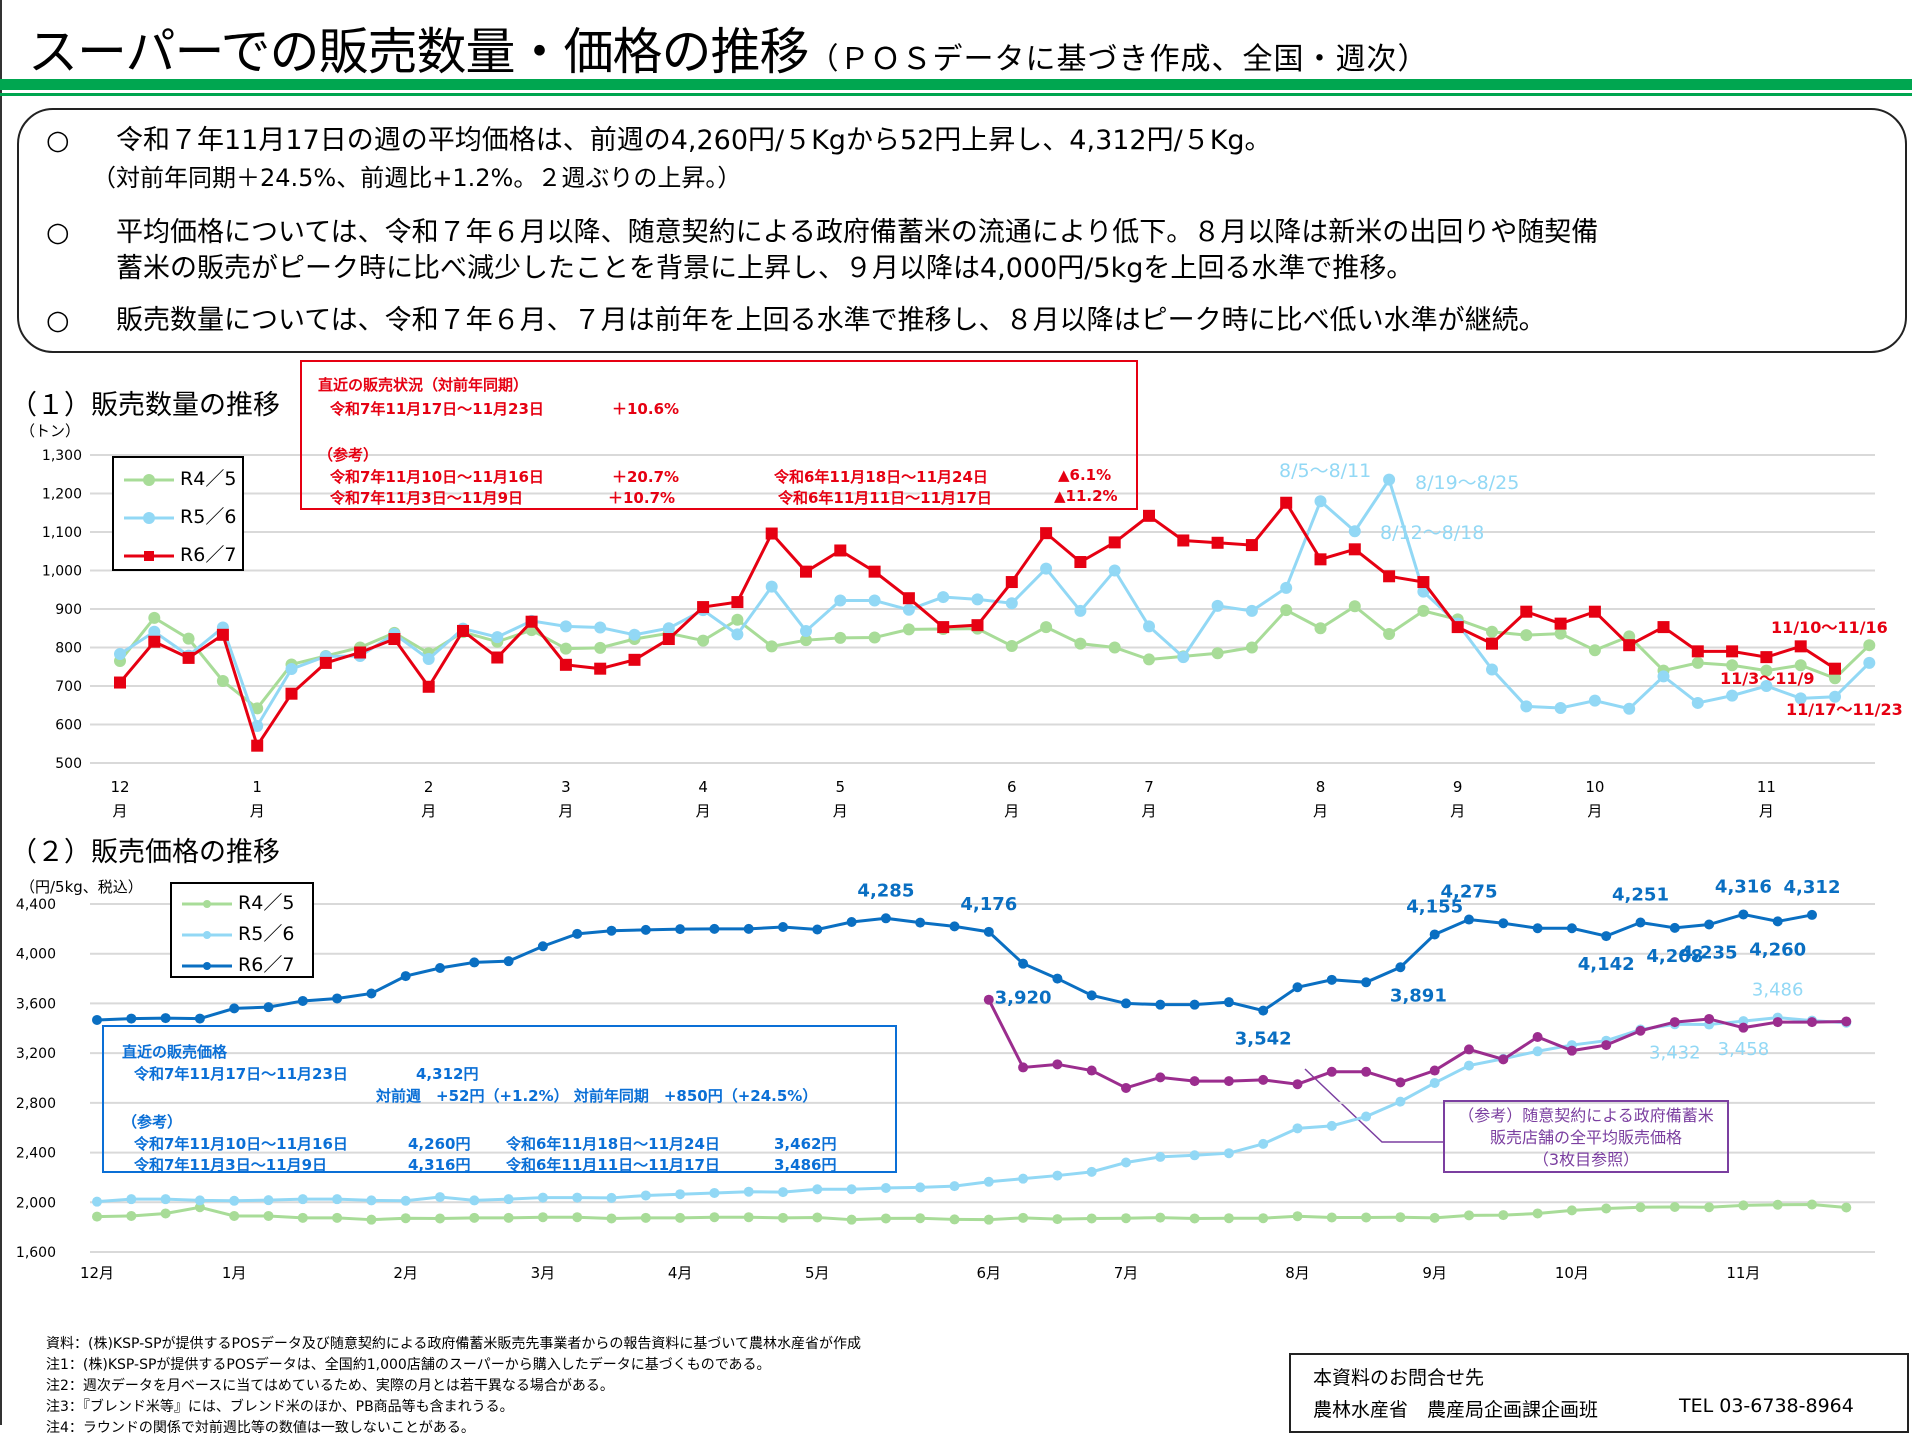 Image resolution: width=1912 pixels, height=1437 pixels. Describe the element at coordinates (613, 1144) in the screenshot. I see `info-ref-period2: 令和6年11月18日～11月24日` at that location.